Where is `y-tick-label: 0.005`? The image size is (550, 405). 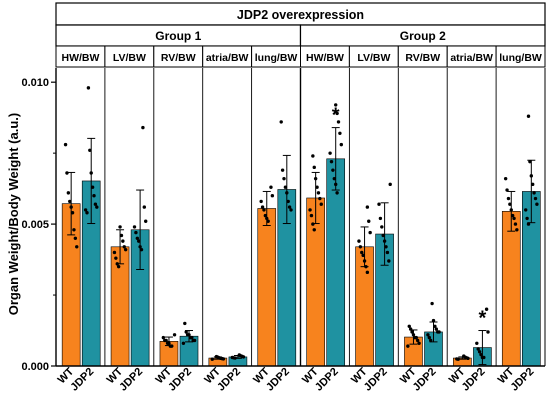 y-tick-label: 0.005 is located at coordinates (35, 225).